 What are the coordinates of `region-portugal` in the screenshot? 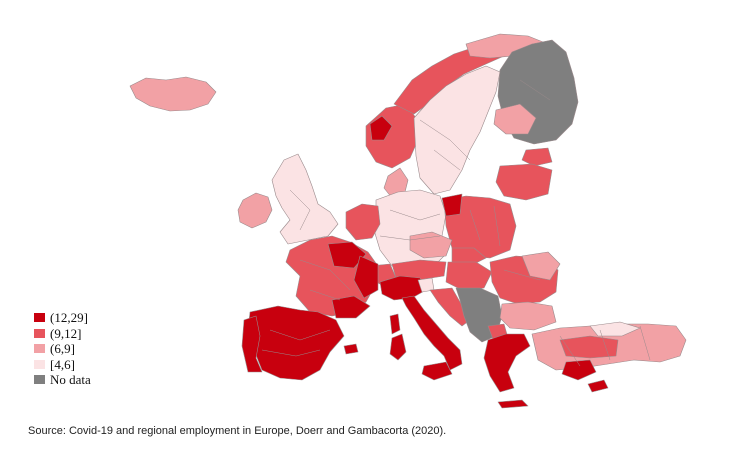 It's located at (252, 344).